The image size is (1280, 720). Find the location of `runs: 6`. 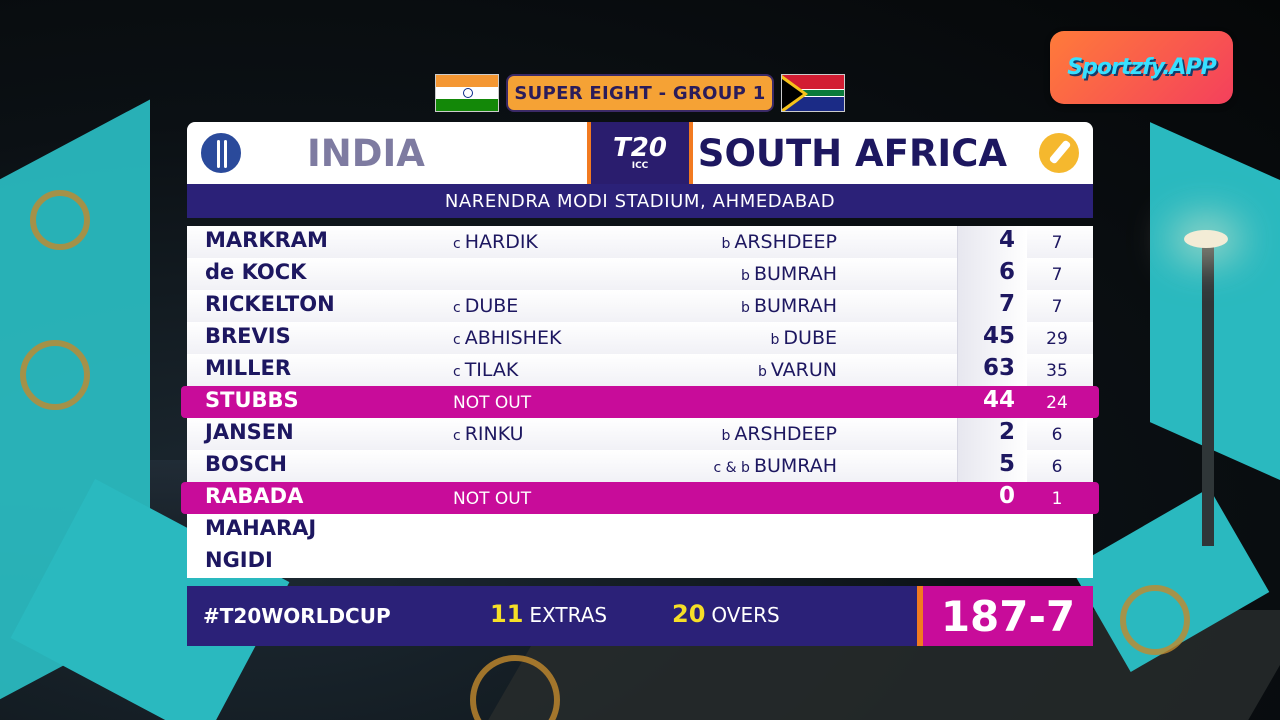

runs: 6 is located at coordinates (1006, 272).